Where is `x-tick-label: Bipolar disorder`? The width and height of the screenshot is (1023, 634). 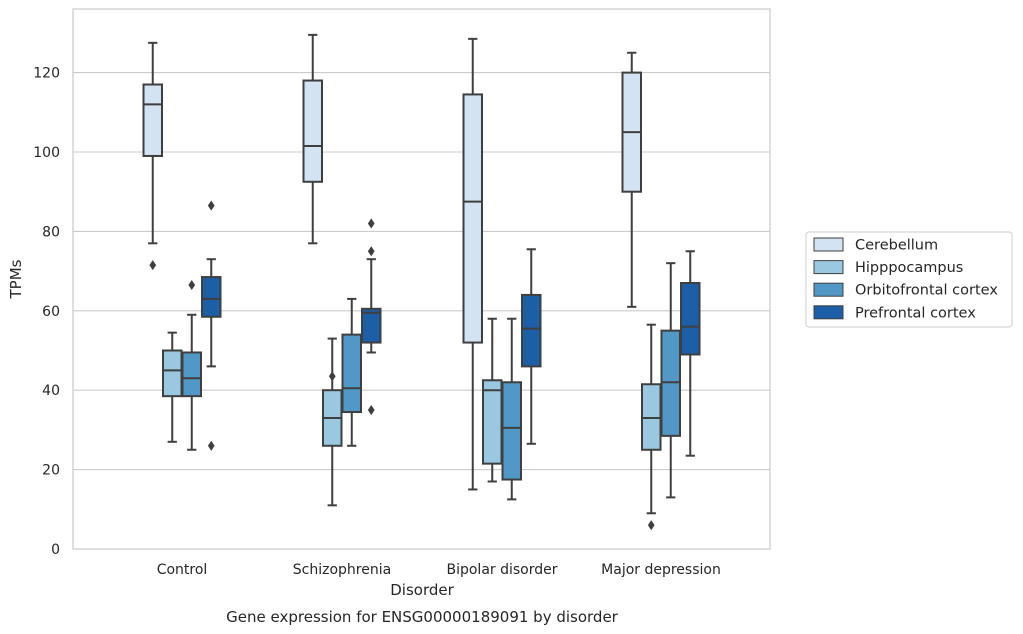 x-tick-label: Bipolar disorder is located at coordinates (501, 570).